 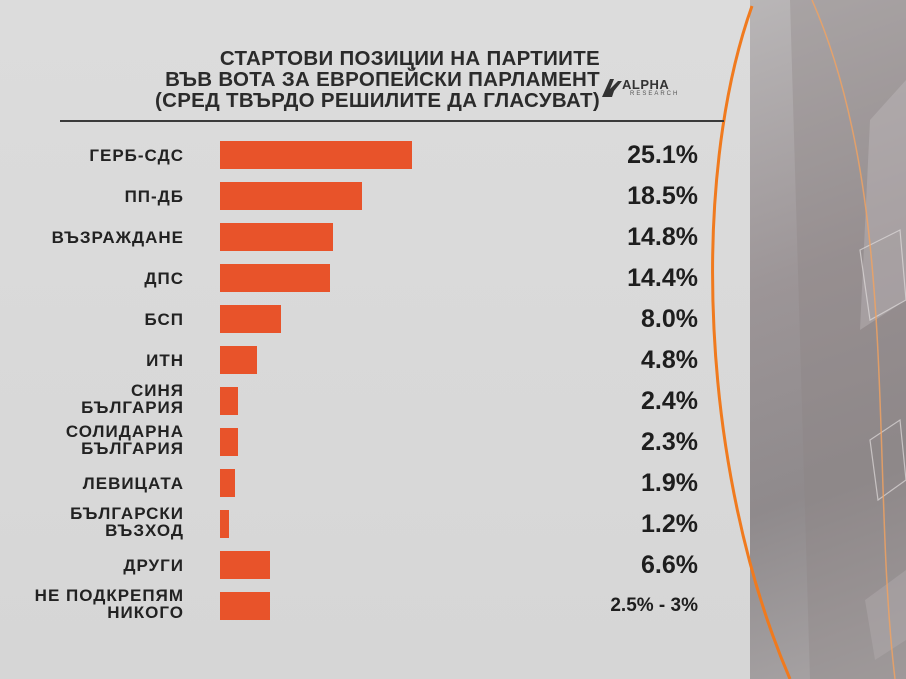 What do you see at coordinates (662, 237) in the screenshot?
I see `value-label: 14.8%` at bounding box center [662, 237].